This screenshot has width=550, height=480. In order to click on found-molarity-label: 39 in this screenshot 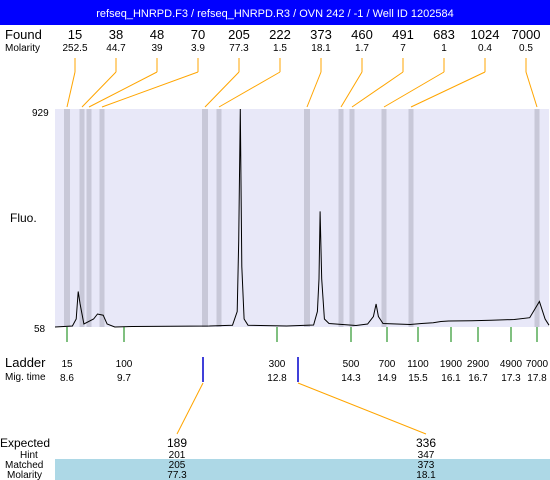, I will do `click(157, 48)`.